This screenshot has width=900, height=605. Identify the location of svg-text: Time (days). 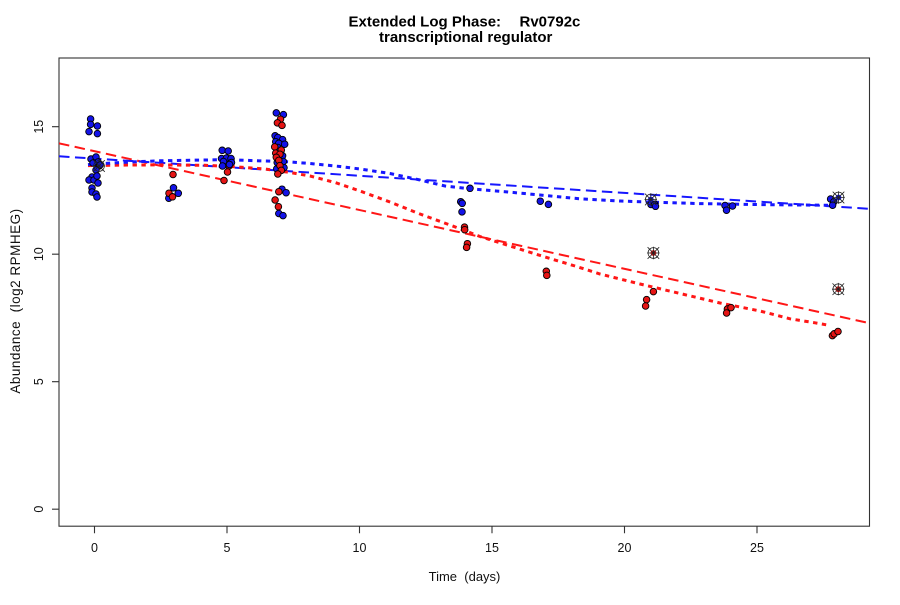
(465, 576).